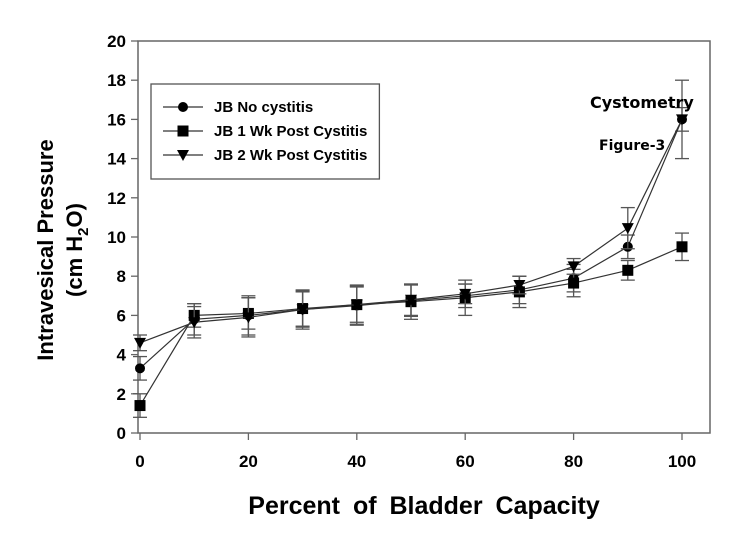  Describe the element at coordinates (183, 155) in the screenshot. I see `legend-marker-triangle-down` at that location.